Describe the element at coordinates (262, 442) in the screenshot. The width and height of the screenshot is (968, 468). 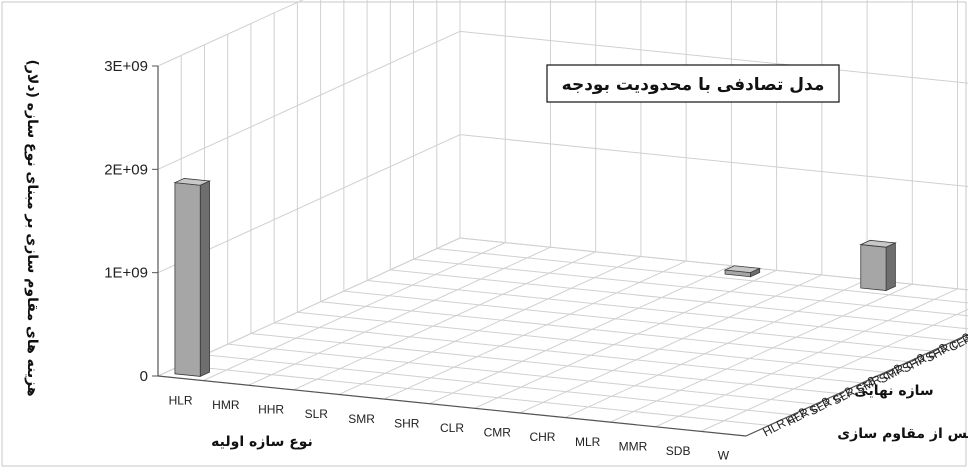
I see `x-axis-title: نوع سازه اولیه` at that location.